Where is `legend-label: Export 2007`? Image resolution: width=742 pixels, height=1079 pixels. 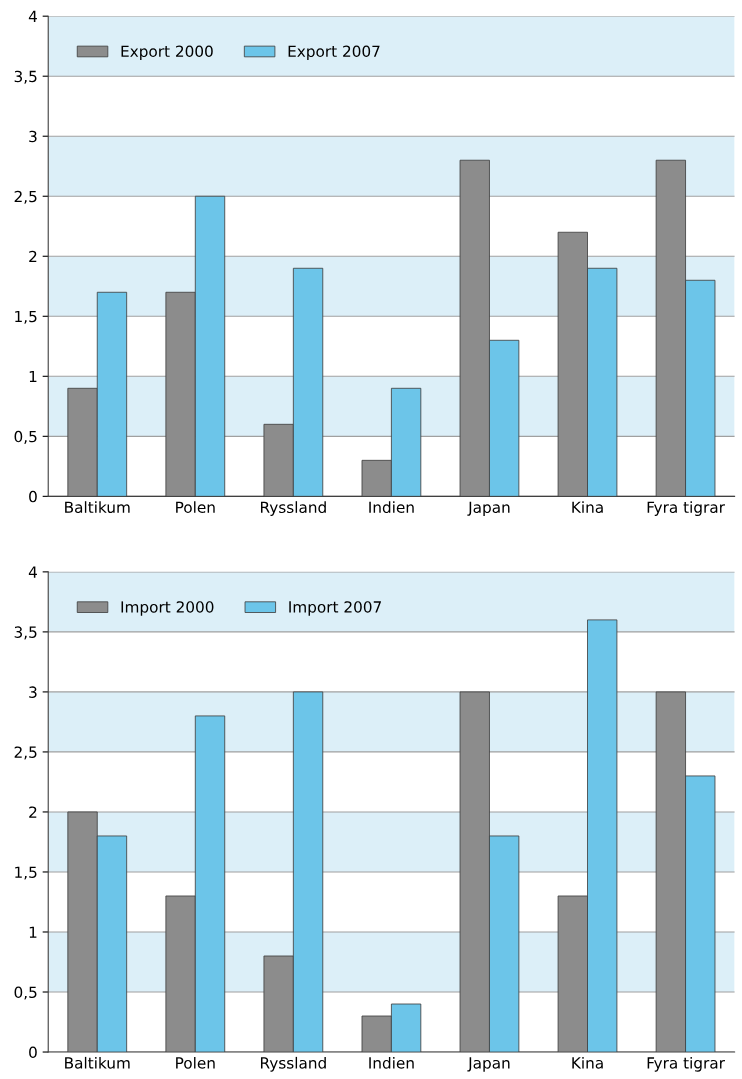 legend-label: Export 2007 is located at coordinates (334, 52).